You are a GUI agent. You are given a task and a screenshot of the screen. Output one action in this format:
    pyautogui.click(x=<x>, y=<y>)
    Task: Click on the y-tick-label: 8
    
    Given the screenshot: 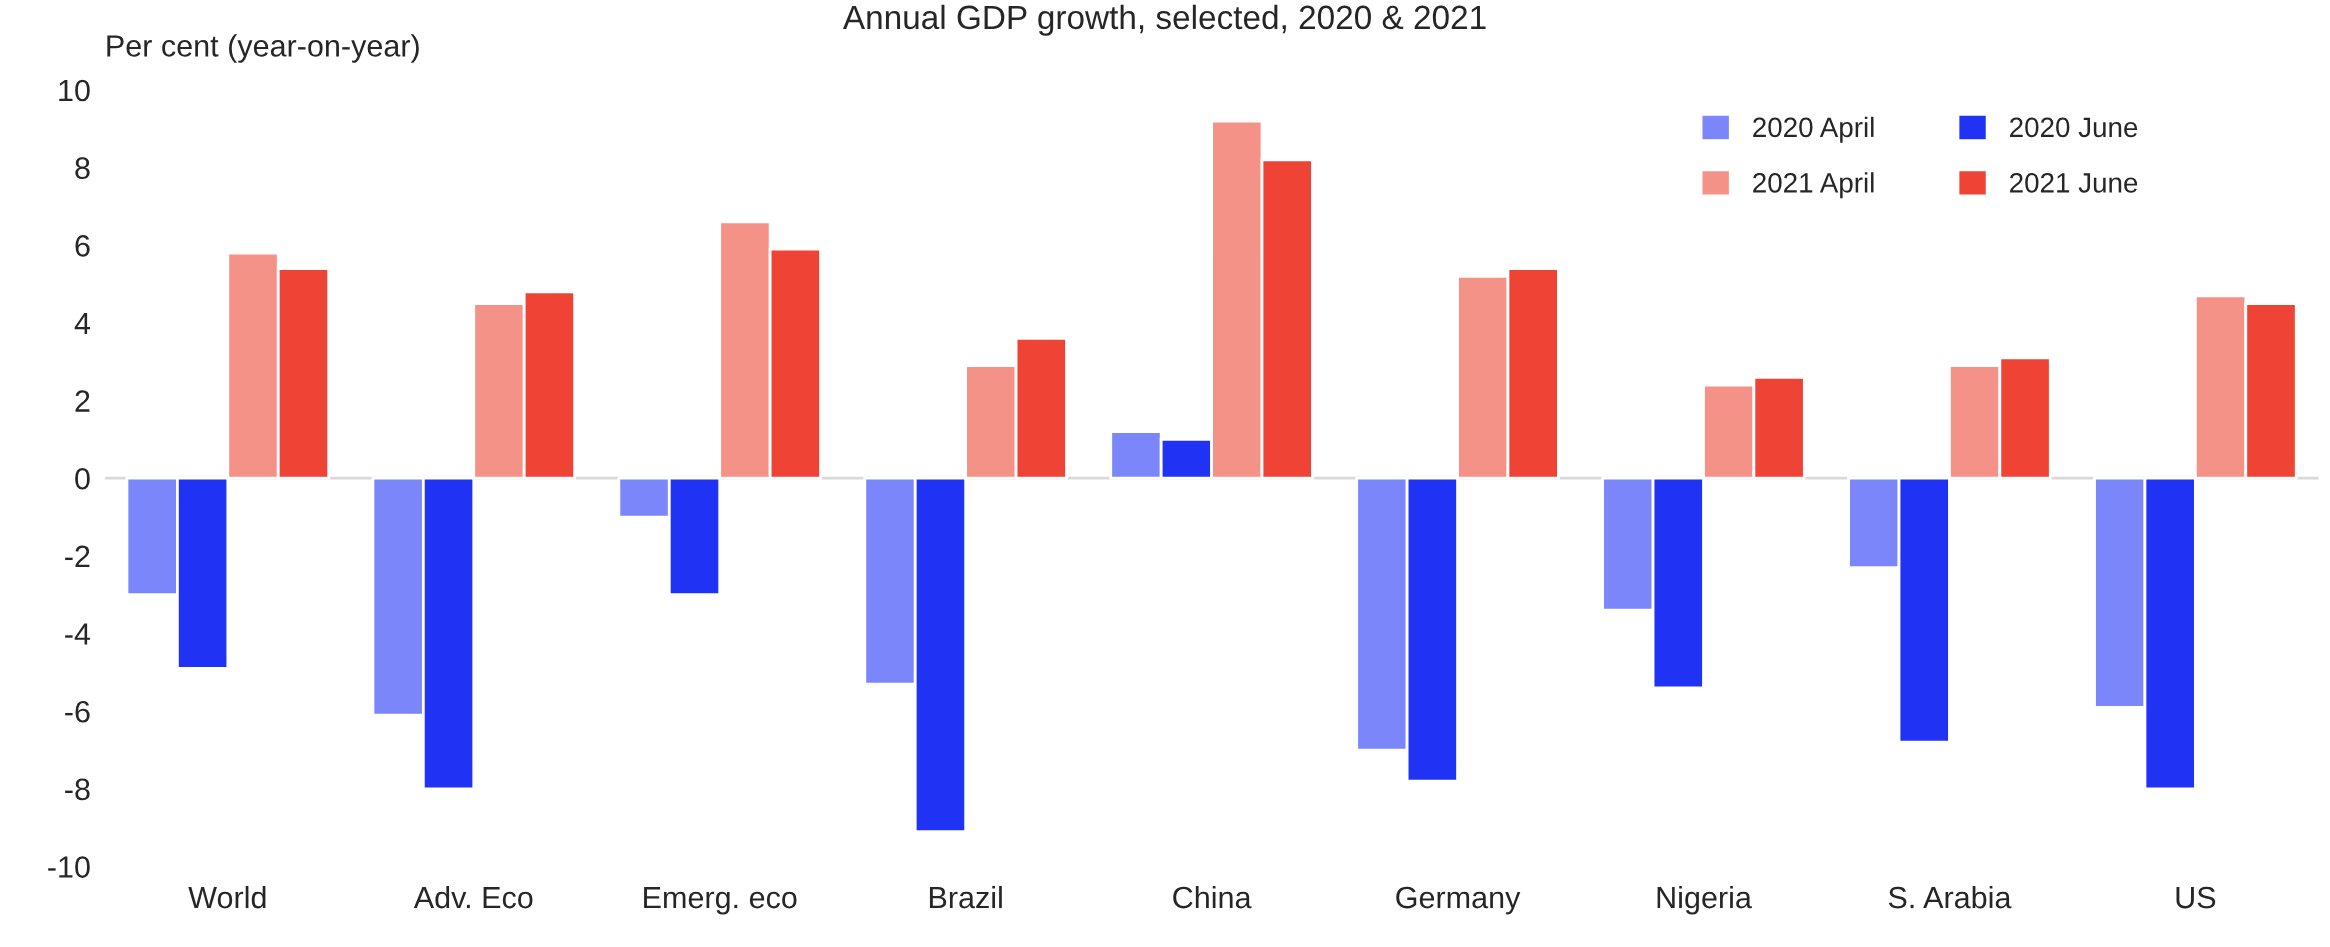 What is the action you would take?
    pyautogui.click(x=82, y=168)
    